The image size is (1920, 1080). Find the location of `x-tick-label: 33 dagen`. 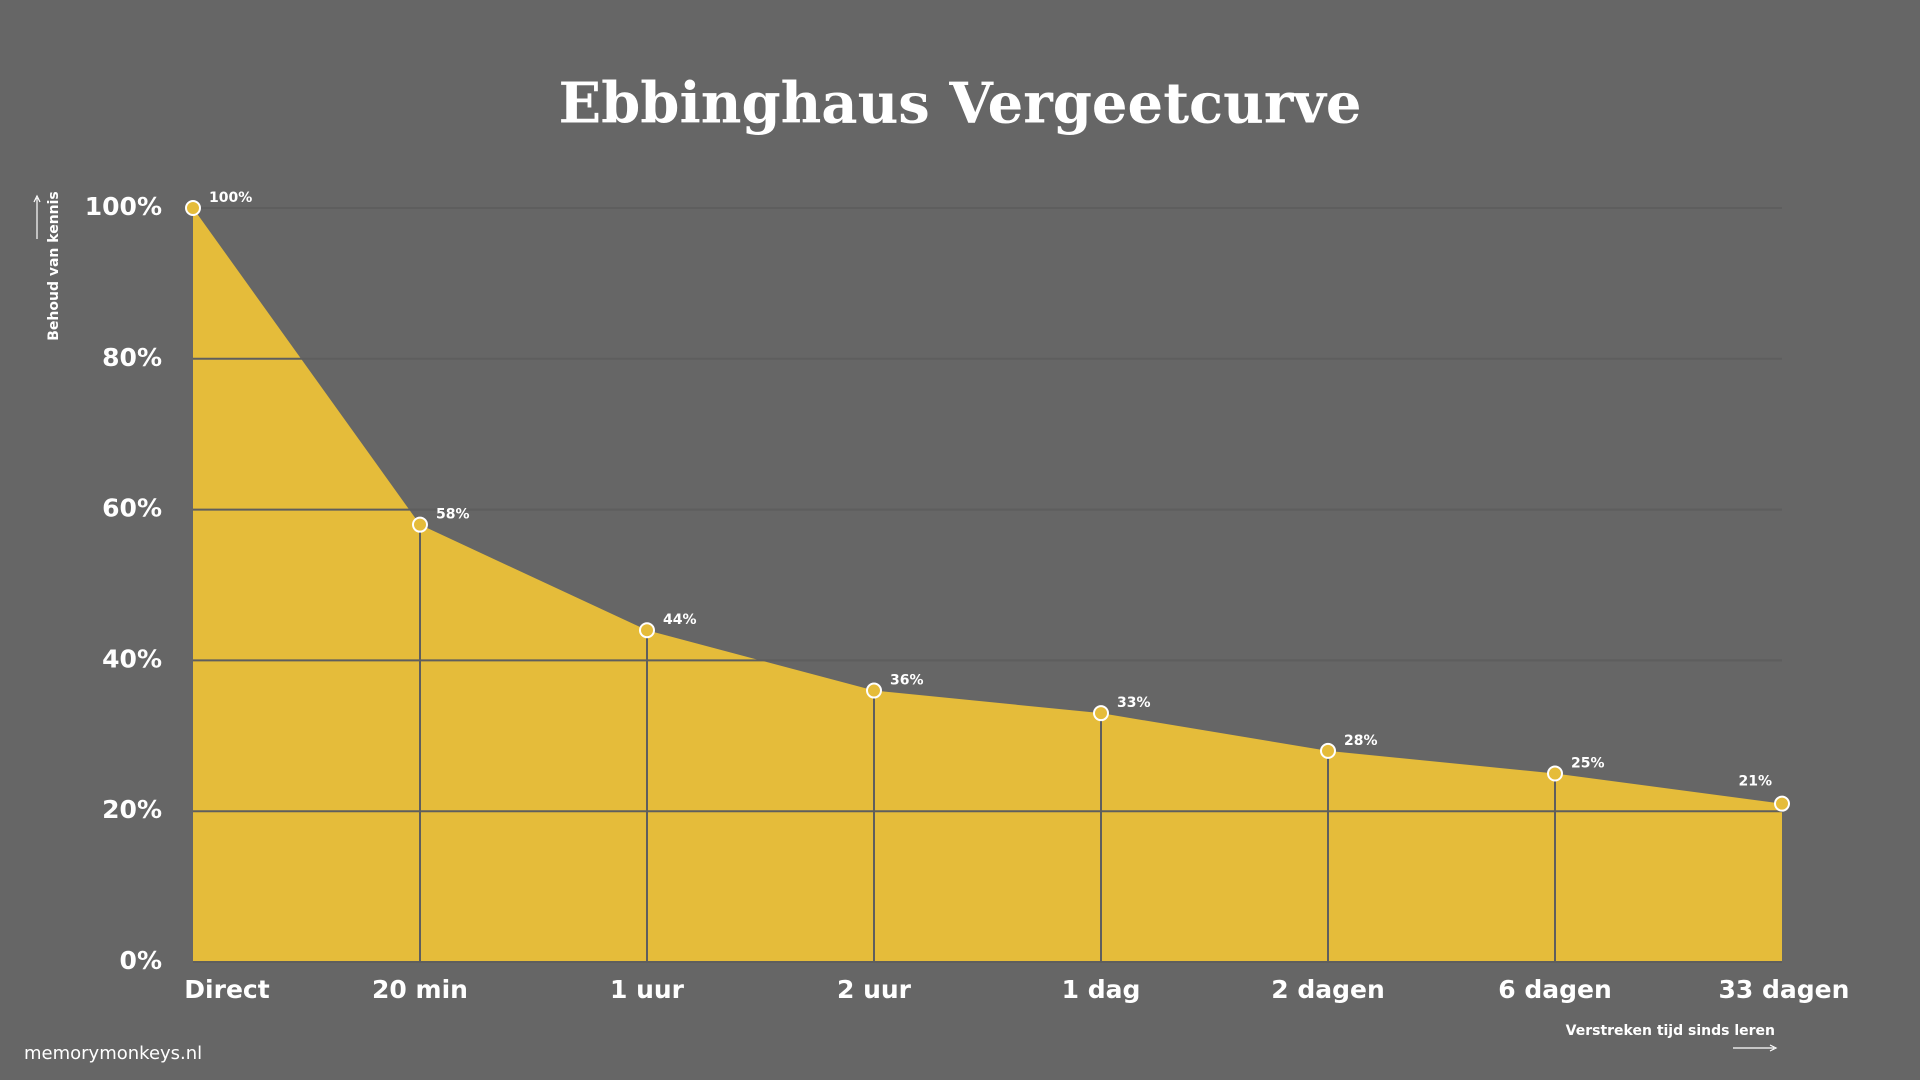

x-tick-label: 33 dagen is located at coordinates (1784, 989).